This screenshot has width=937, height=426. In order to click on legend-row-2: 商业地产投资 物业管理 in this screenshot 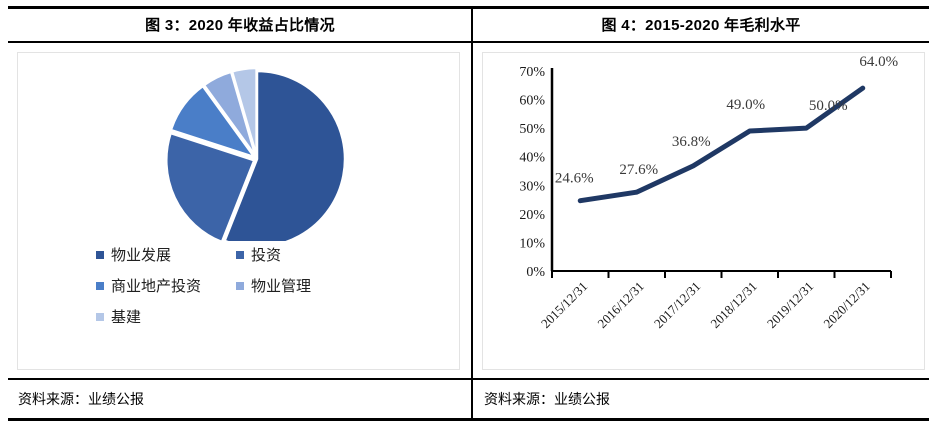, I will do `click(246, 285)`.